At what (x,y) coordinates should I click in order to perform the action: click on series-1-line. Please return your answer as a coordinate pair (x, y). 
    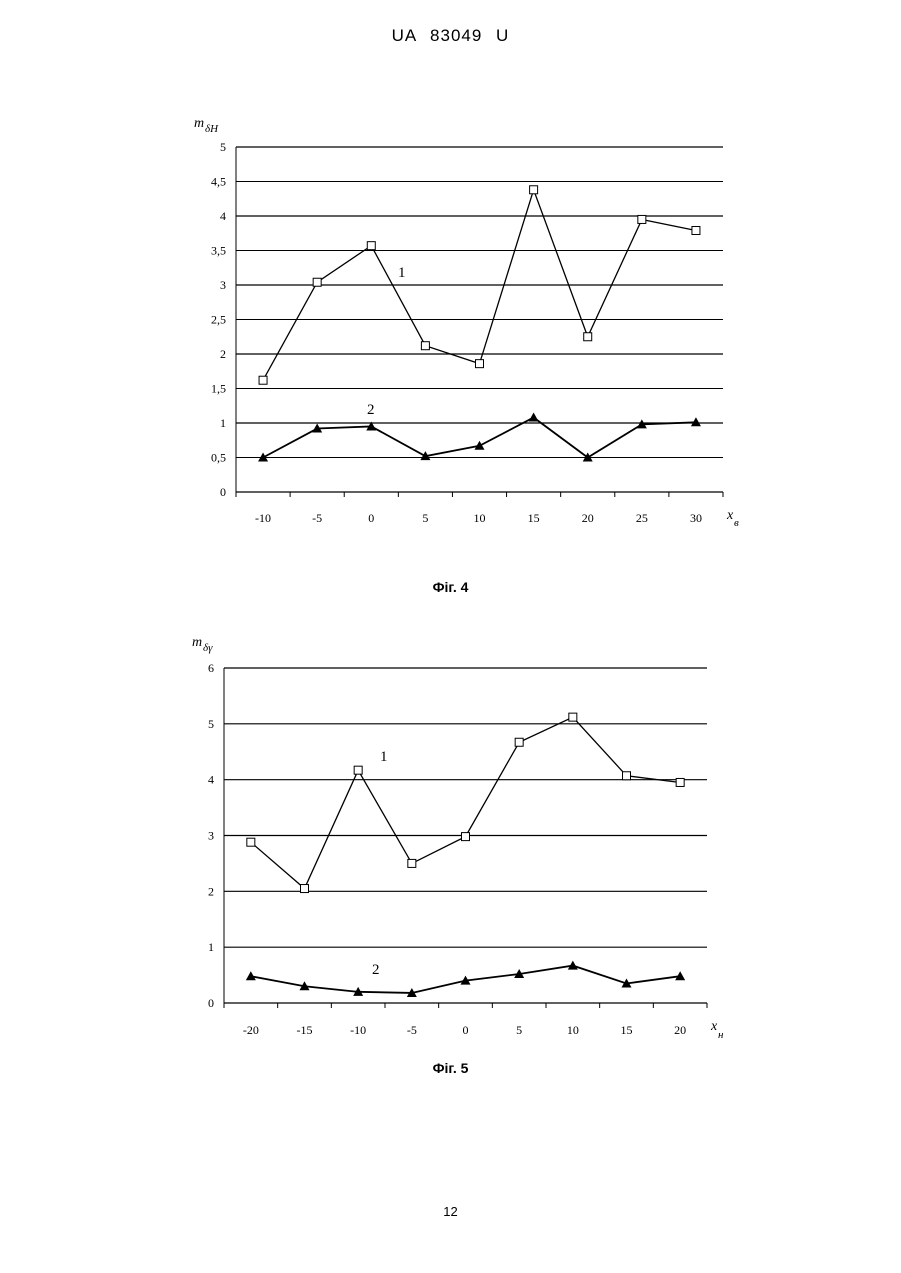
    Looking at the image, I should click on (465, 802).